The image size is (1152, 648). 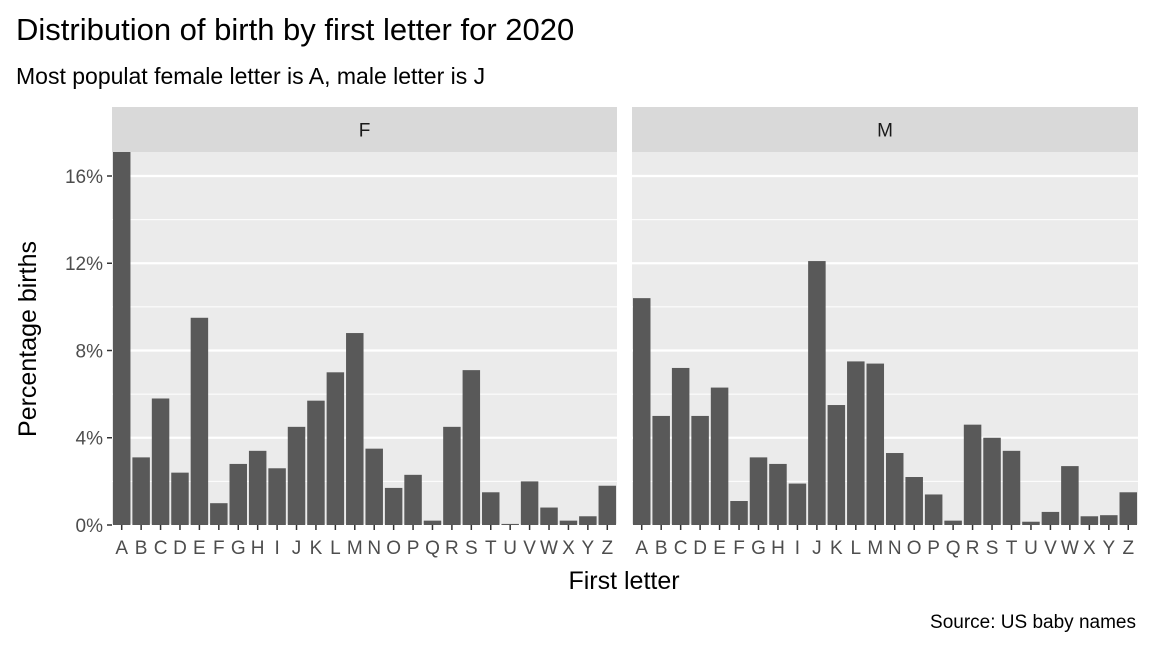 What do you see at coordinates (257, 487) in the screenshot?
I see `bar-f-h` at bounding box center [257, 487].